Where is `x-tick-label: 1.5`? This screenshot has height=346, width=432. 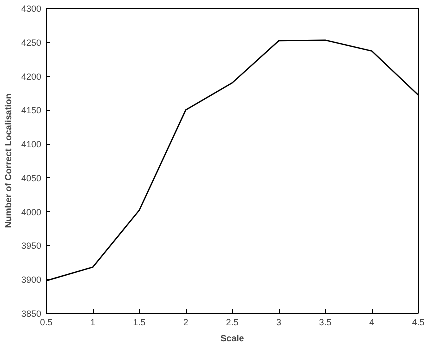 x-tick-label: 1.5 is located at coordinates (139, 323).